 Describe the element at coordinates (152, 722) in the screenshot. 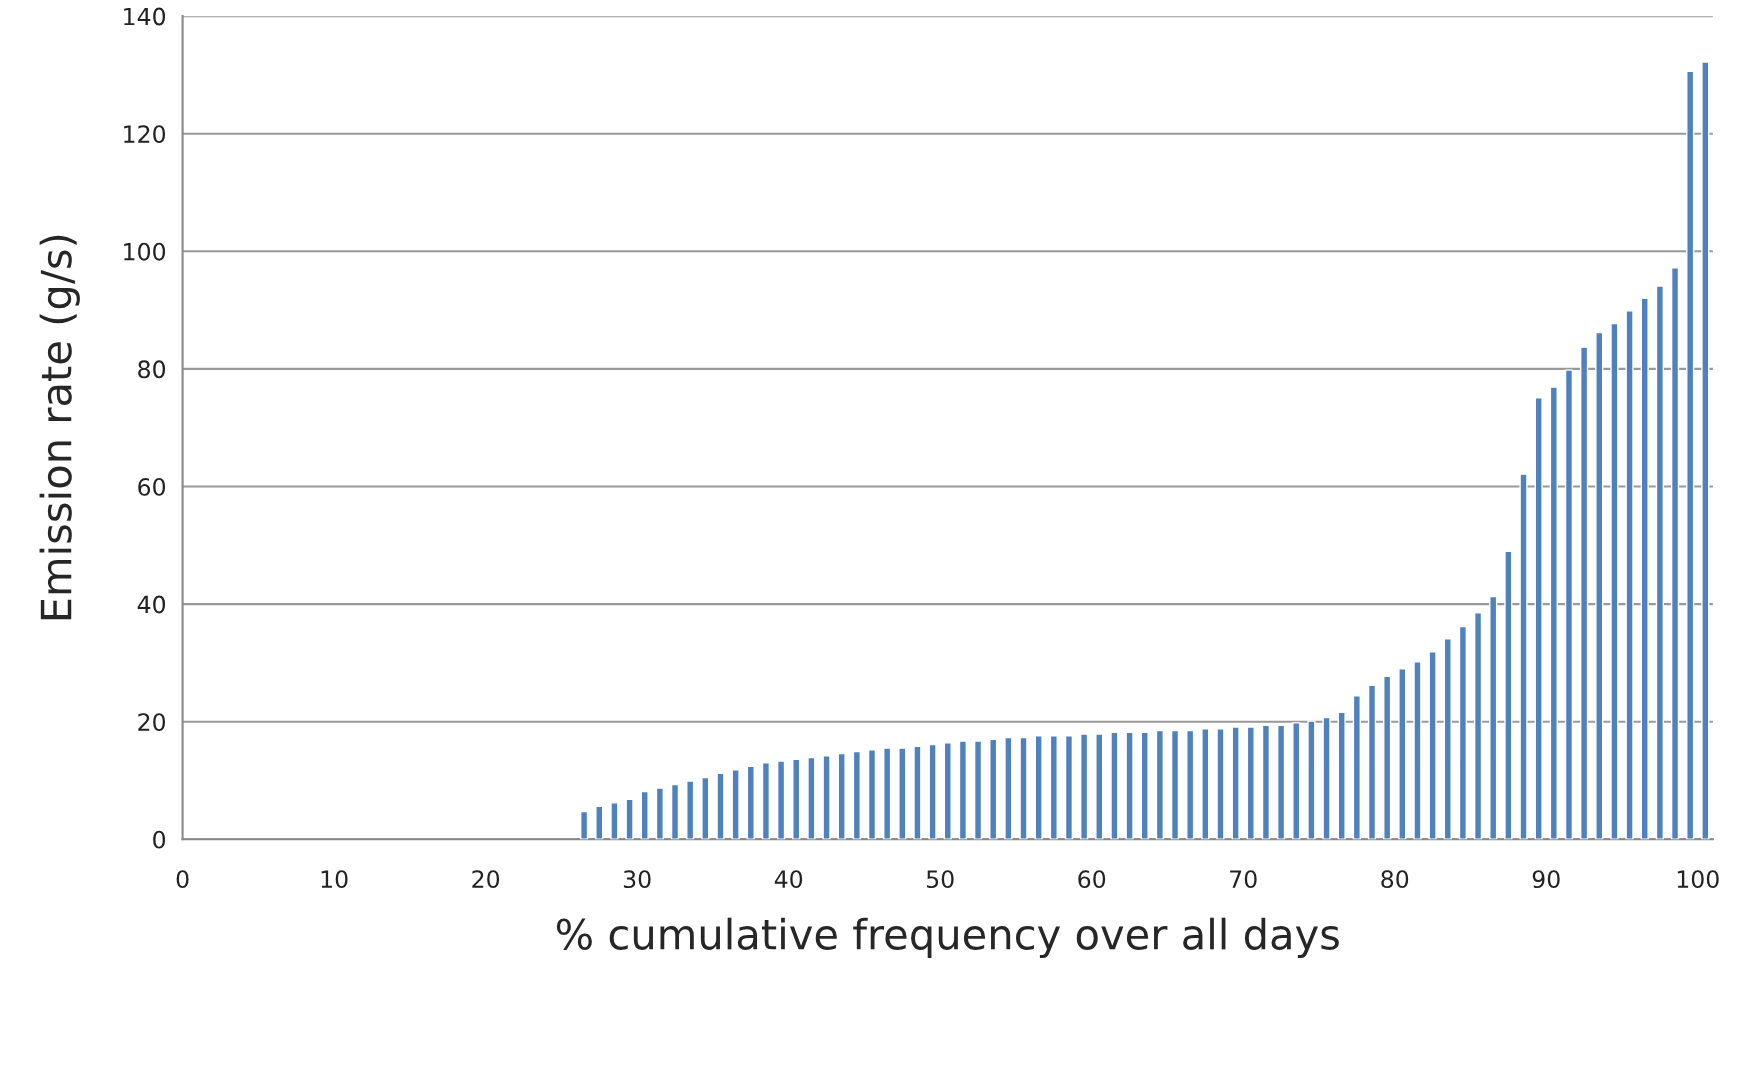

I see `y-tick-label: 20` at that location.